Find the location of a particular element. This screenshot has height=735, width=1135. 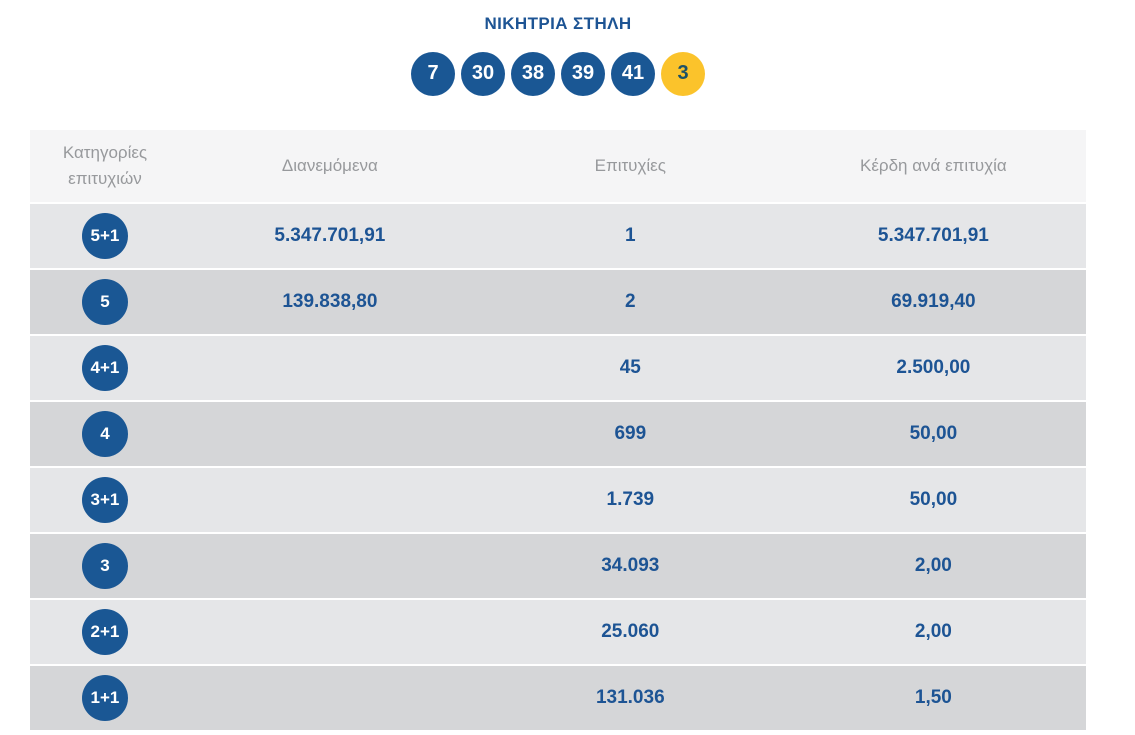

category-badge: 3+1 is located at coordinates (104, 500).